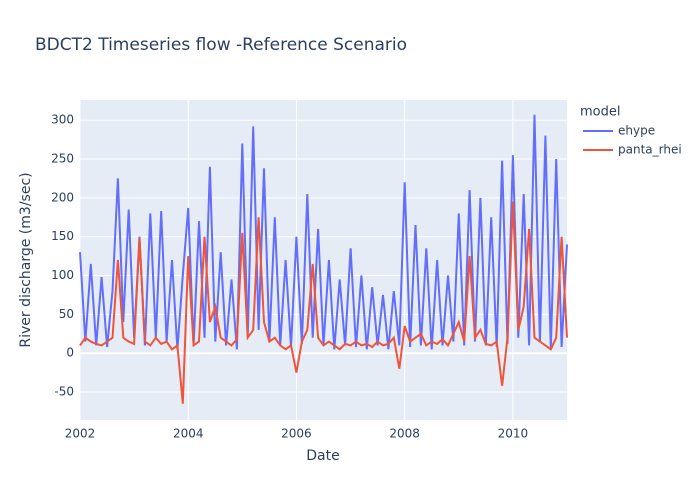 This screenshot has height=504, width=700. What do you see at coordinates (62, 159) in the screenshot?
I see `y-tick-label: 250` at bounding box center [62, 159].